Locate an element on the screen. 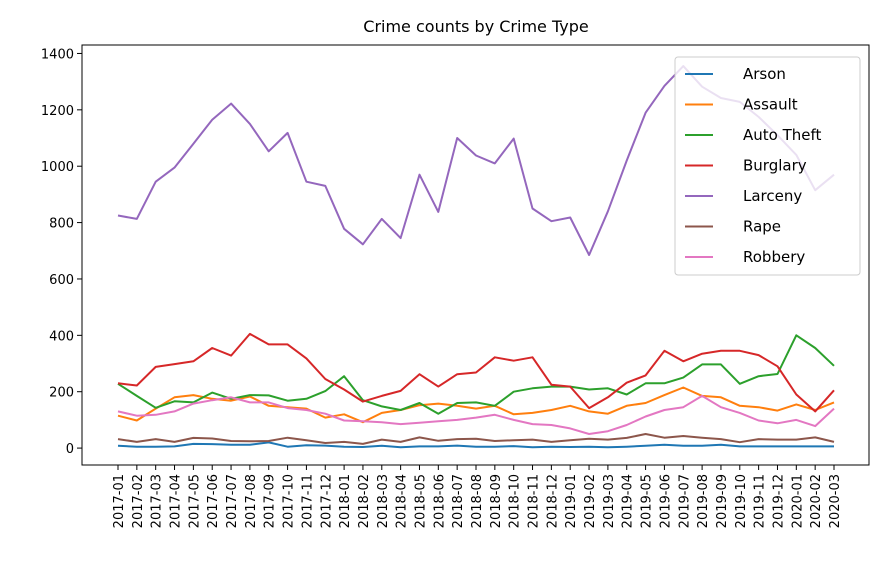 Image resolution: width=885 pixels, height=583 pixels. x-tick-label: 2020-02 is located at coordinates (816, 501).